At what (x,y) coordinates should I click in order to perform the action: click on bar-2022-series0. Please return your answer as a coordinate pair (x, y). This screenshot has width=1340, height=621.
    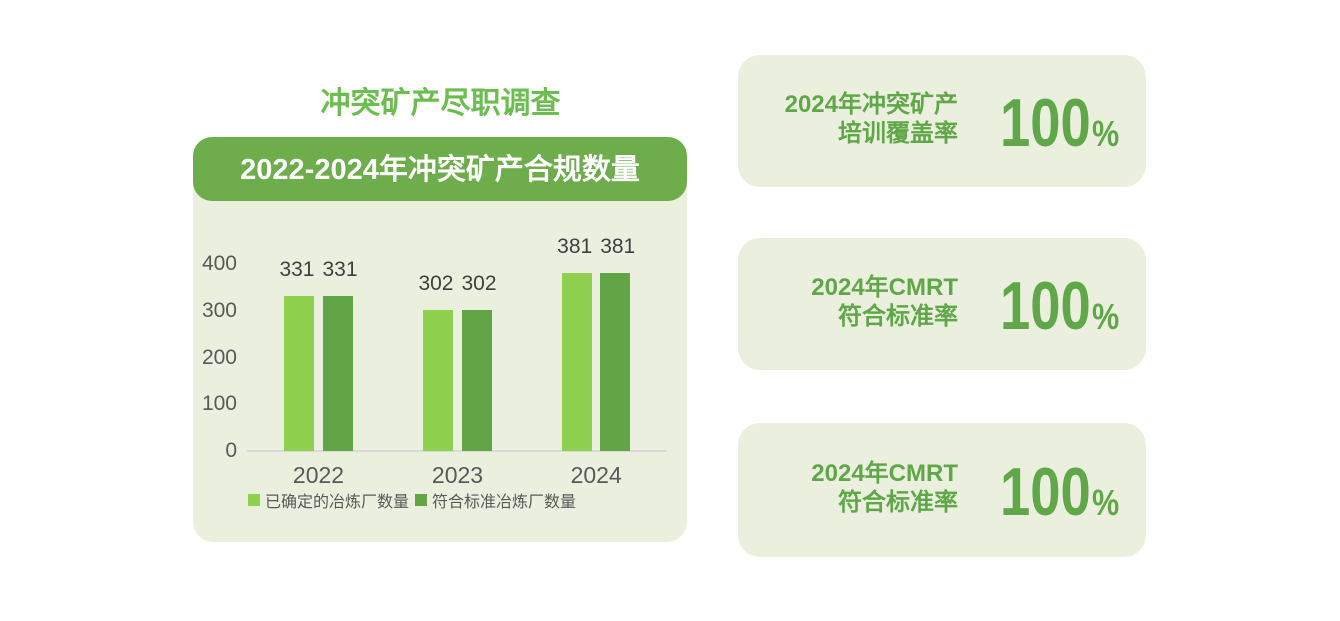
    Looking at the image, I should click on (299, 373).